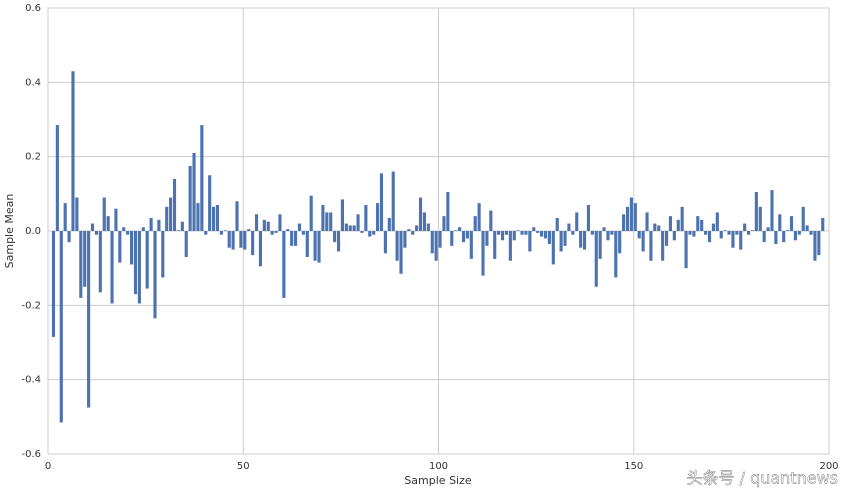  What do you see at coordinates (31, 380) in the screenshot?
I see `y-tick-label: -0.4` at bounding box center [31, 380].